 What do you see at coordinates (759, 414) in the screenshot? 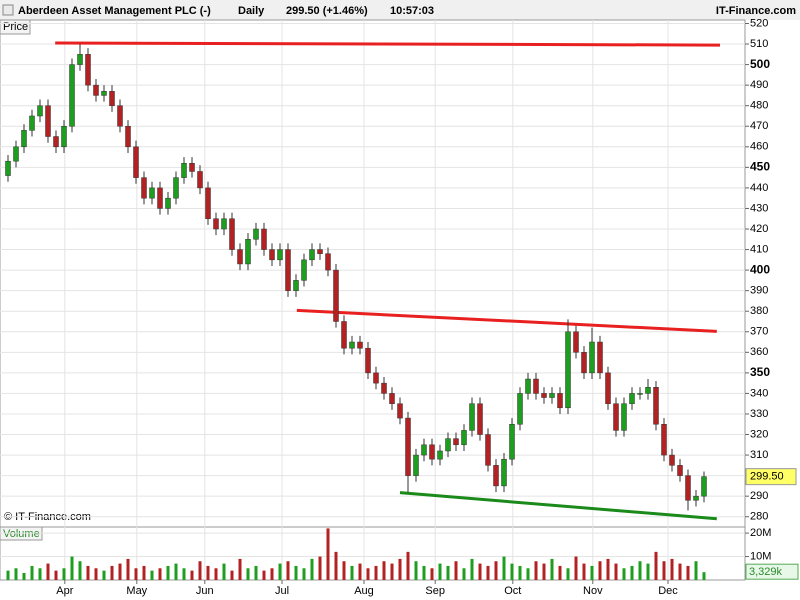
I see `y-tick-label: 330` at bounding box center [759, 414].